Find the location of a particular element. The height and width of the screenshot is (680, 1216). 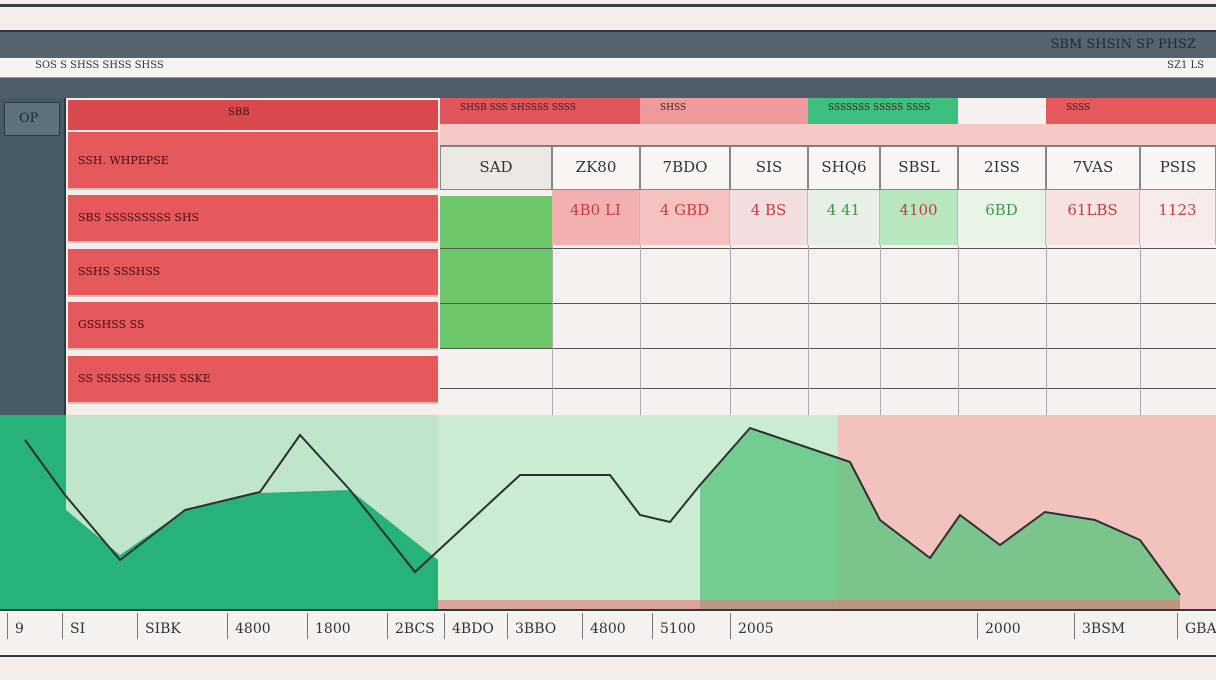

x-tick-label: 3BBO is located at coordinates (536, 629).